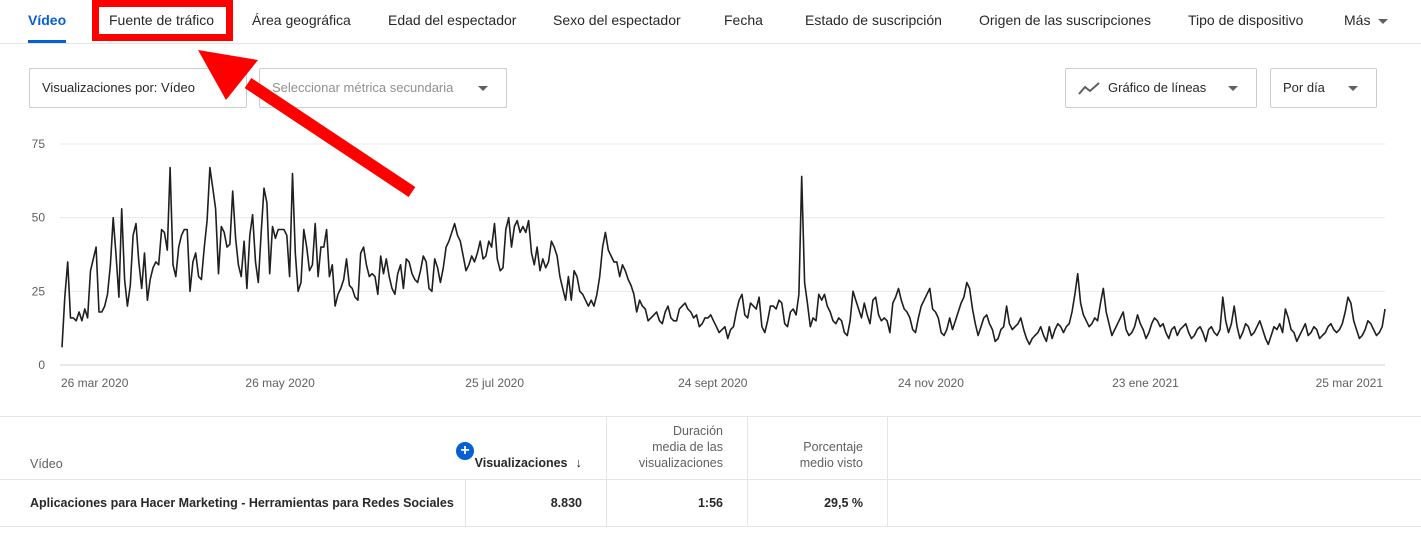  I want to click on tab-label: Tipo de dispositivo, so click(1246, 20).